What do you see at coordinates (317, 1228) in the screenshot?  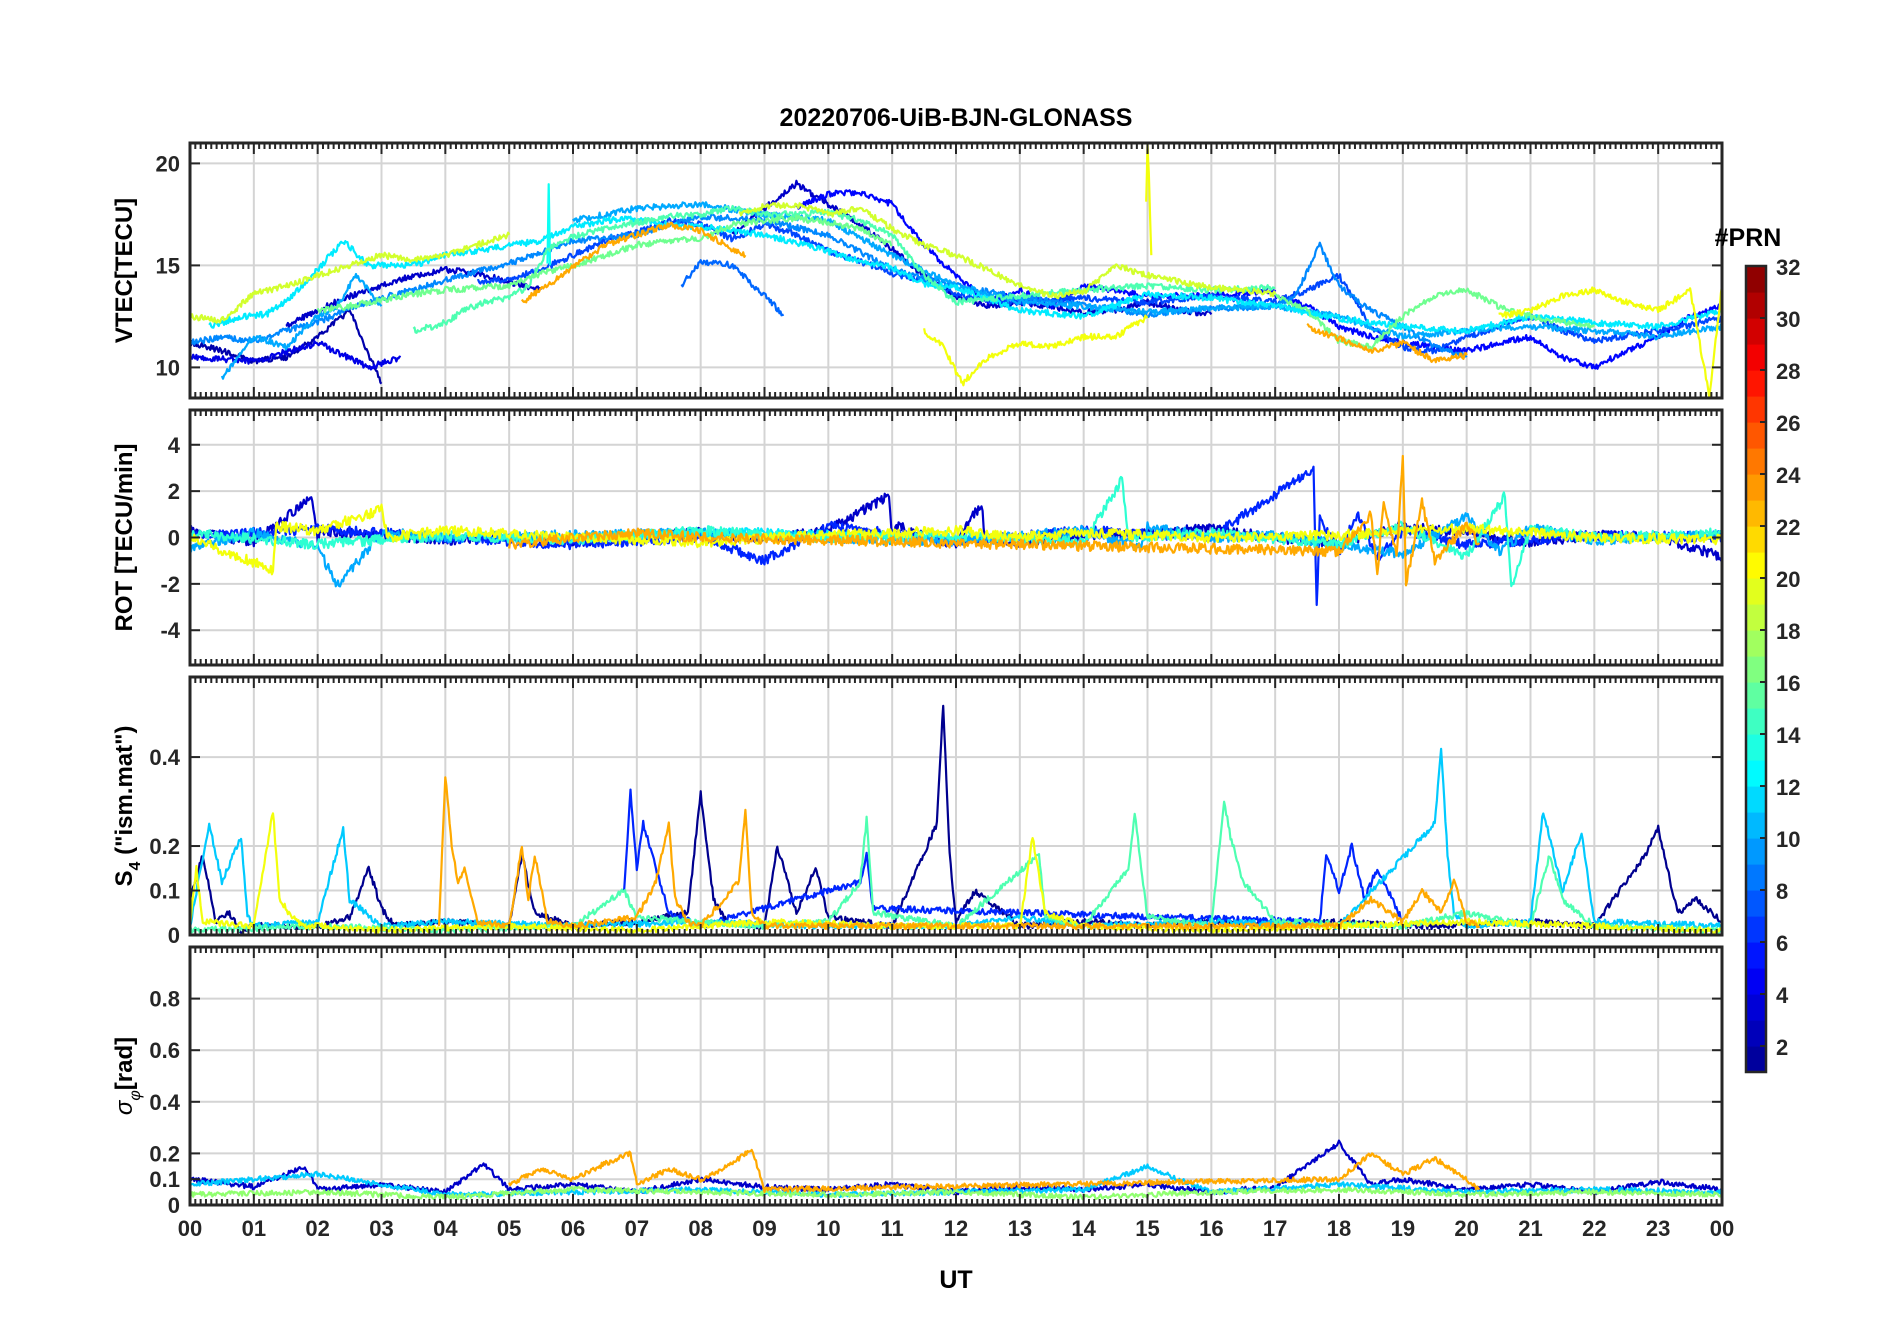 I see `x-tick-label: 02` at bounding box center [317, 1228].